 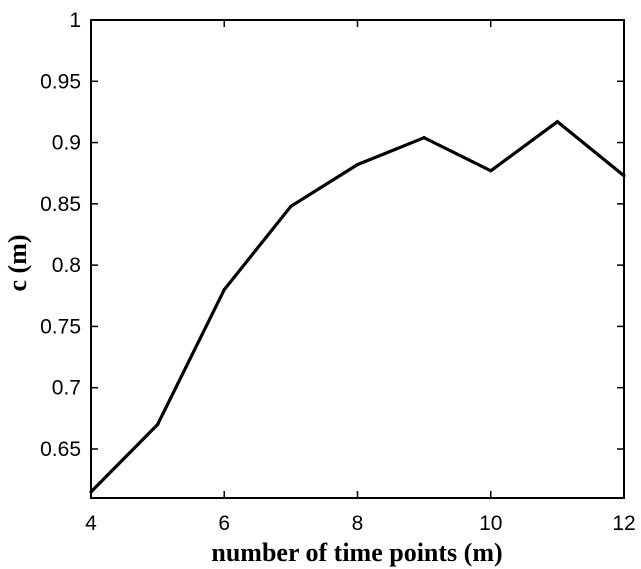 What do you see at coordinates (60, 81) in the screenshot?
I see `y-tick-label: 0.95` at bounding box center [60, 81].